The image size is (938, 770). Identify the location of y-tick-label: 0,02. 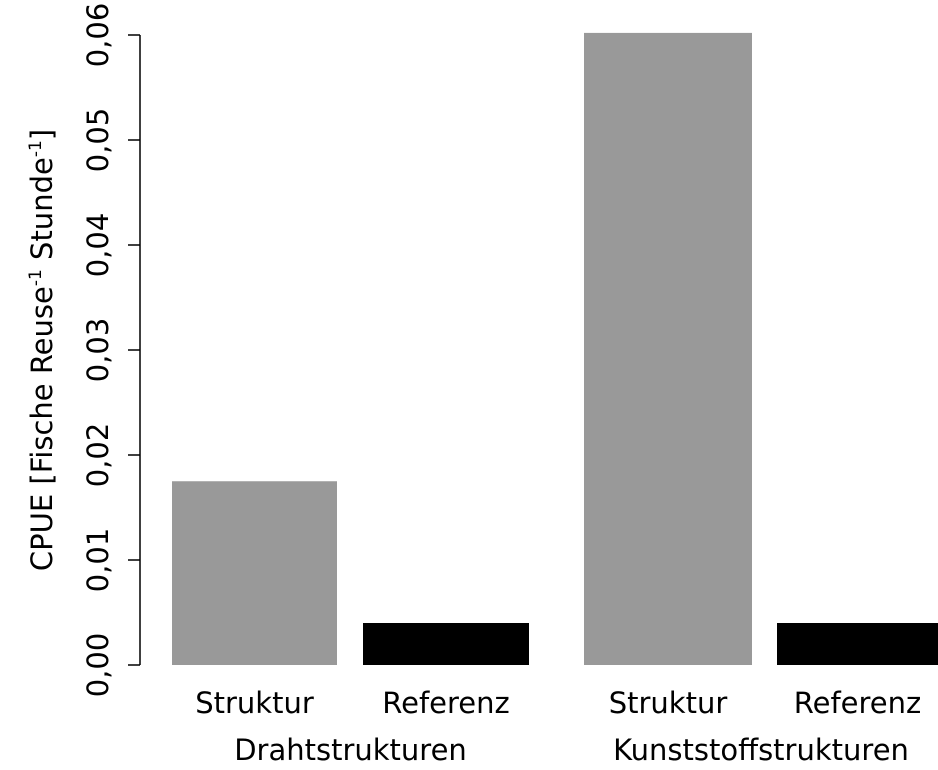
(98, 455).